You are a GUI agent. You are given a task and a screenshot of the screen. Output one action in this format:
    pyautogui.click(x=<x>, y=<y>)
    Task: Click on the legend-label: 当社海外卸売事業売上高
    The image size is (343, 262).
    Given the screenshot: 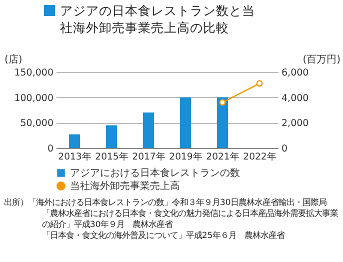 What is the action you would take?
    pyautogui.click(x=125, y=186)
    